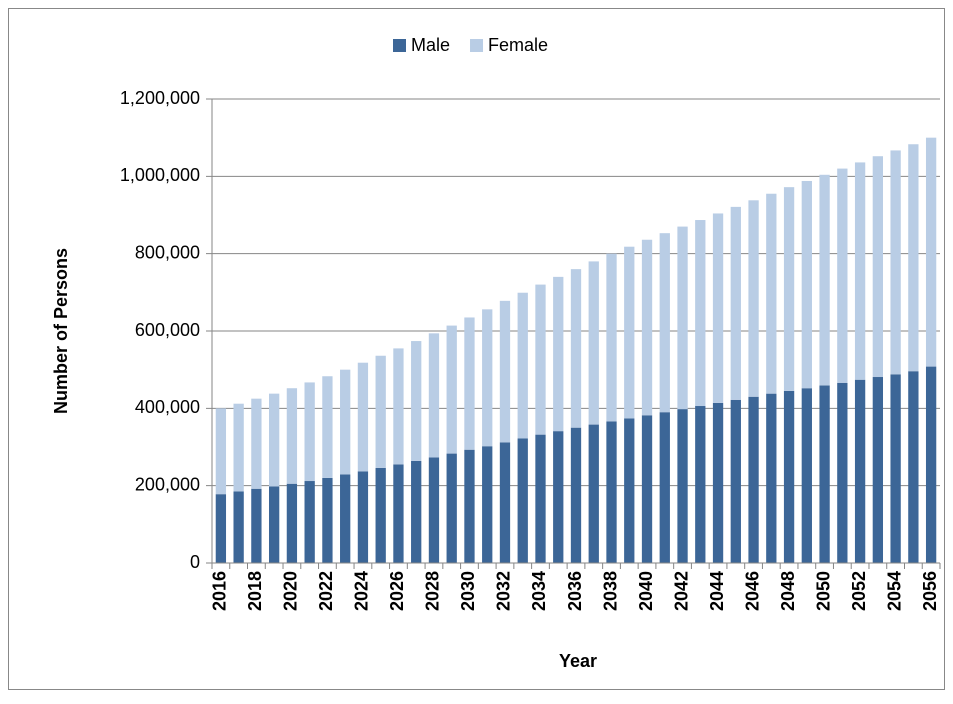 This screenshot has width=953, height=704. I want to click on x-axis-label: Year, so click(578, 661).